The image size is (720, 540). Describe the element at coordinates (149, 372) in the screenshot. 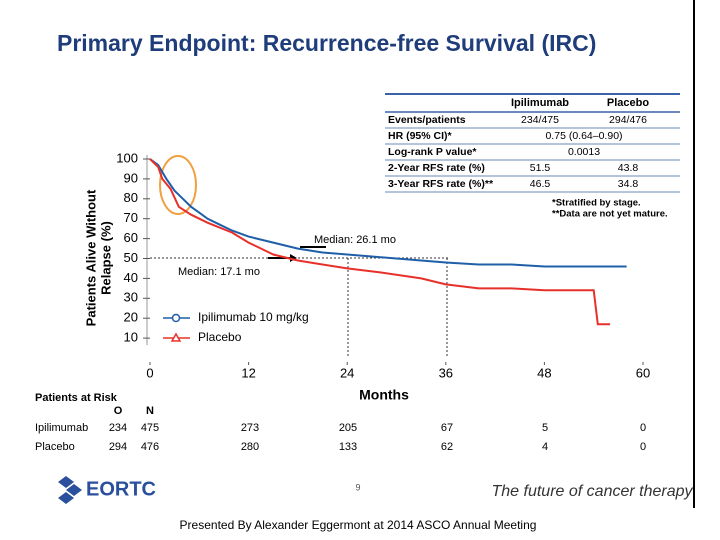

I see `x-tick-label: 0` at that location.